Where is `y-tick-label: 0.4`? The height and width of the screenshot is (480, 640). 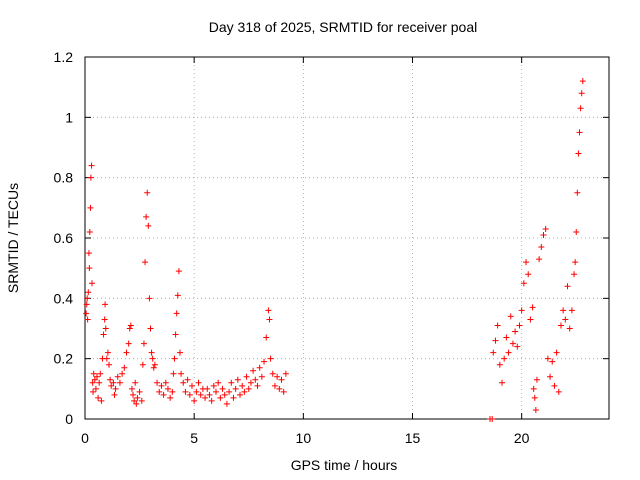 y-tick-label: 0.4 is located at coordinates (64, 298).